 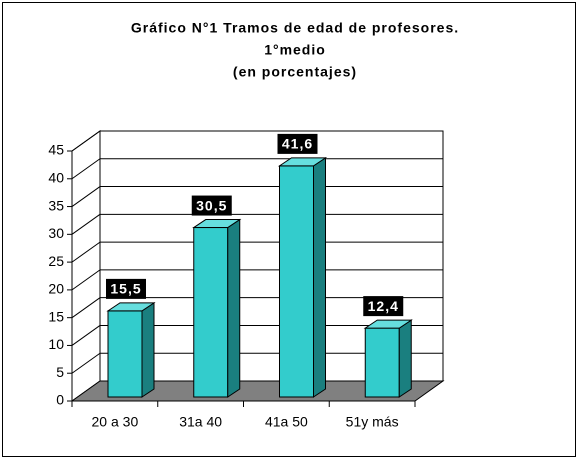 What do you see at coordinates (56, 316) in the screenshot?
I see `y-tick-label: 15` at bounding box center [56, 316].